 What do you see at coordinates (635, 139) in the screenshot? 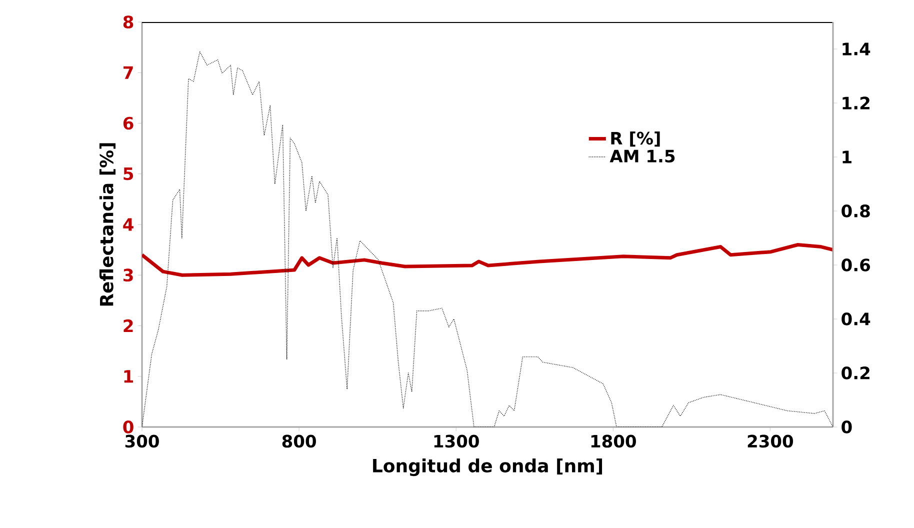
I see `legend-label: R [%]` at bounding box center [635, 139].